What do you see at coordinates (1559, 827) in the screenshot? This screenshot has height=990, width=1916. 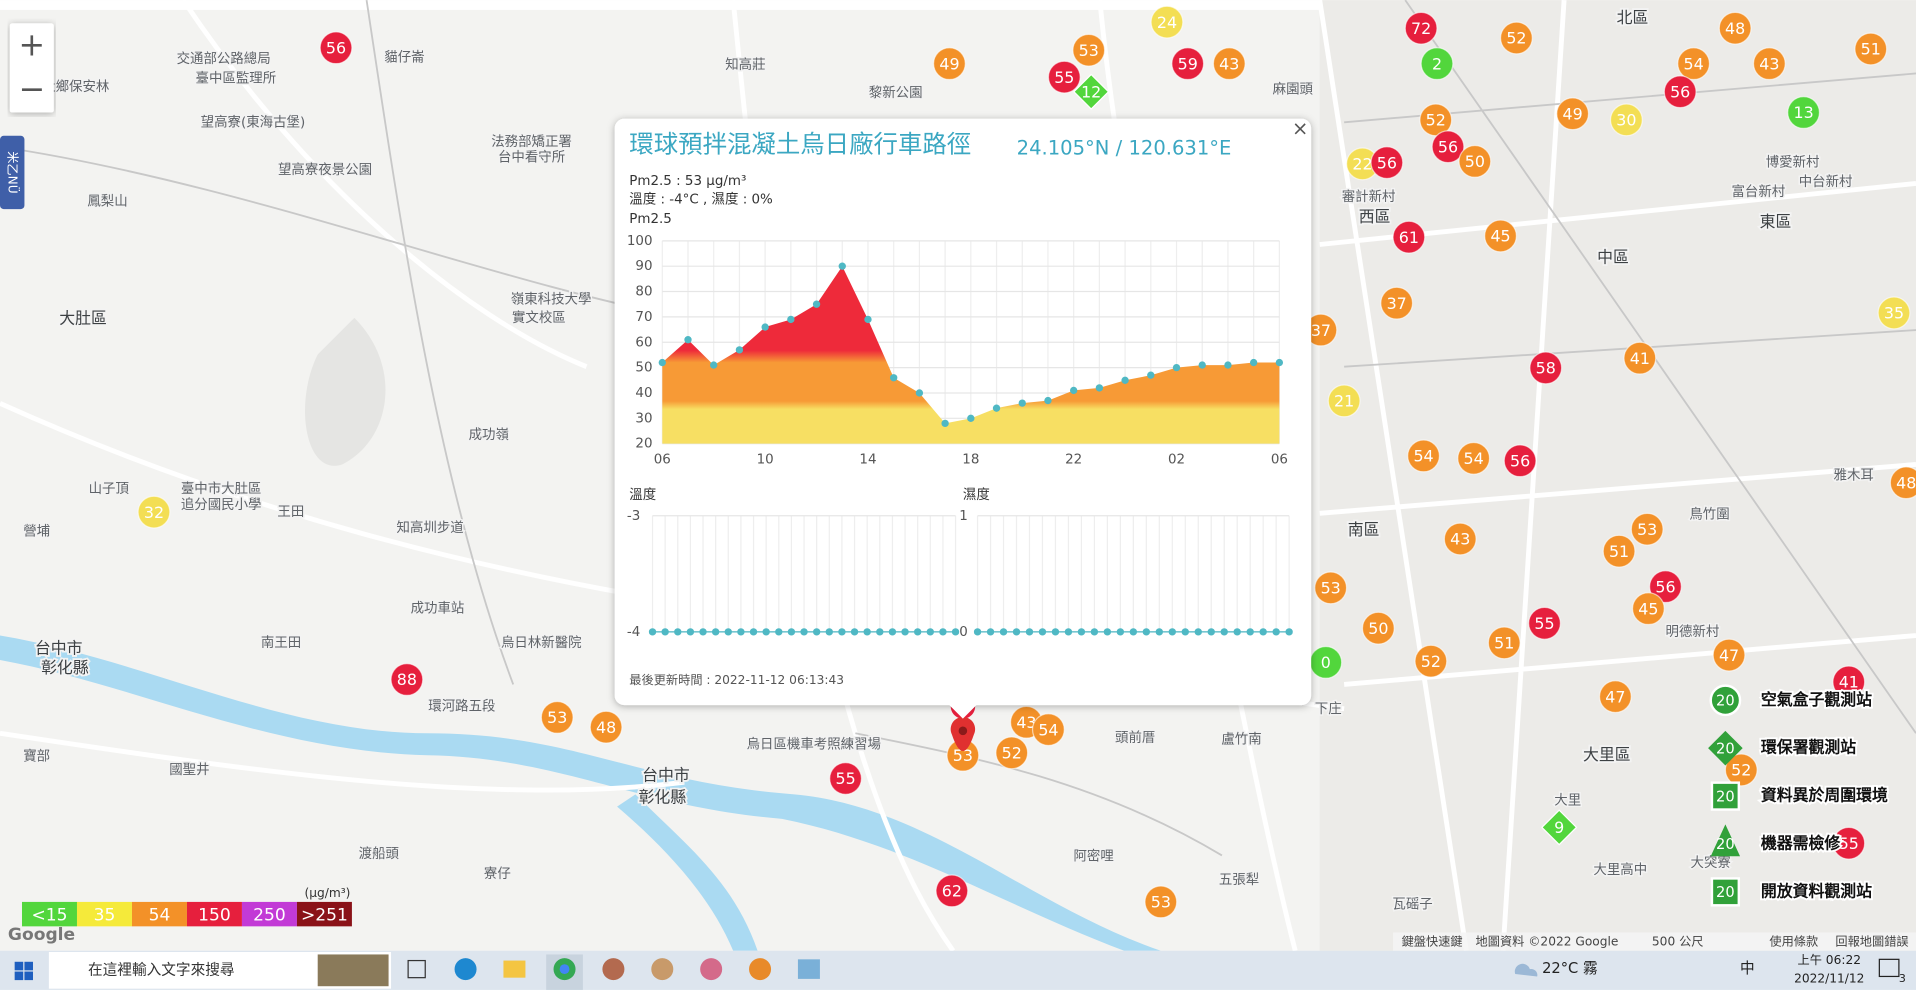 I see `station-marker: 9` at bounding box center [1559, 827].